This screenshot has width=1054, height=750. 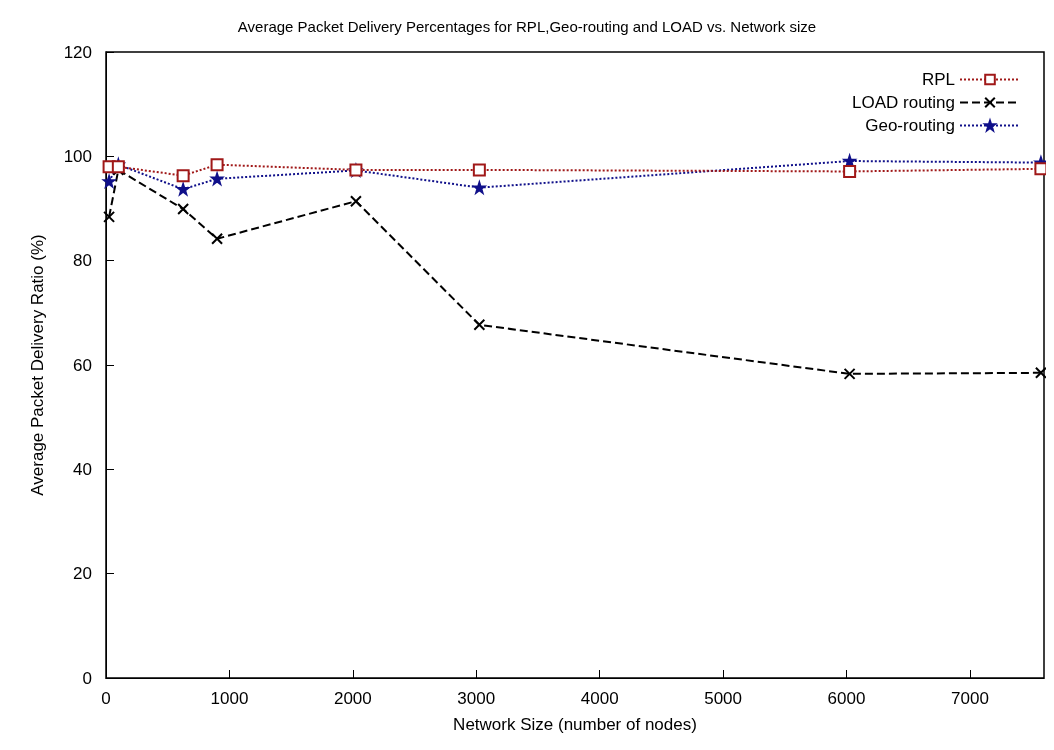 I want to click on legend-label: RPL, so click(x=938, y=79).